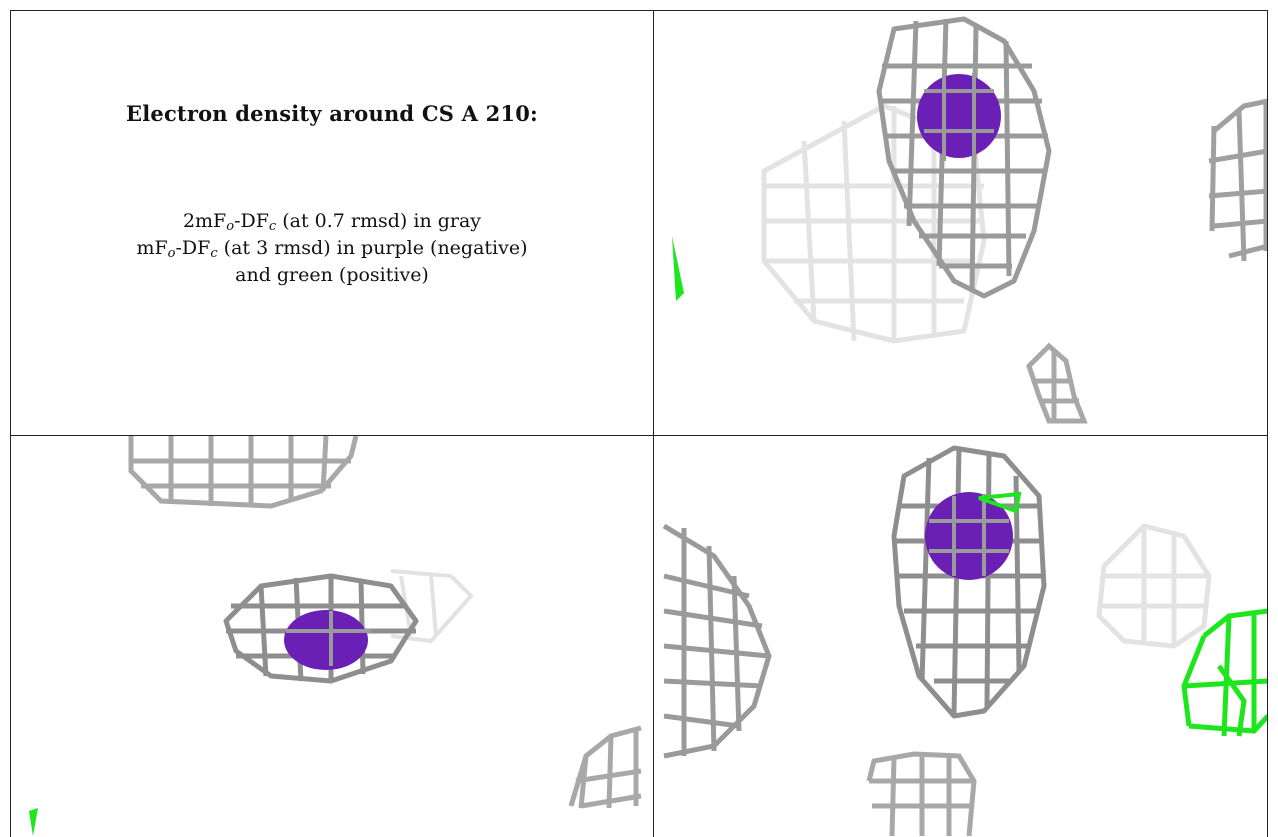 This screenshot has width=1278, height=837. What do you see at coordinates (243, 472) in the screenshot?
I see `top-mesh` at bounding box center [243, 472].